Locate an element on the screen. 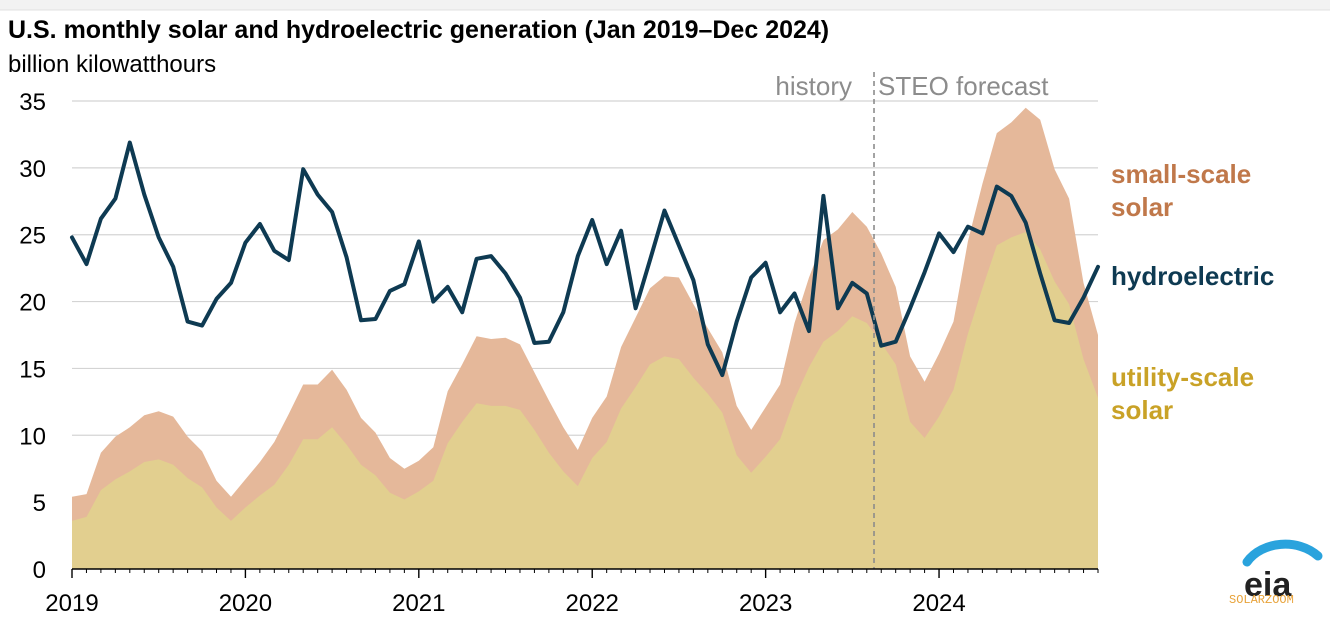 Image resolution: width=1330 pixels, height=634 pixels. y-tick-label: 30 is located at coordinates (32, 169).